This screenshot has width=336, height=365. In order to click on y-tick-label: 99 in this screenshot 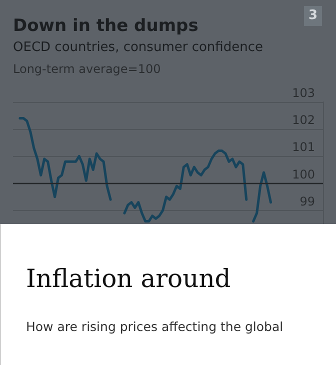, I will do `click(307, 201)`.